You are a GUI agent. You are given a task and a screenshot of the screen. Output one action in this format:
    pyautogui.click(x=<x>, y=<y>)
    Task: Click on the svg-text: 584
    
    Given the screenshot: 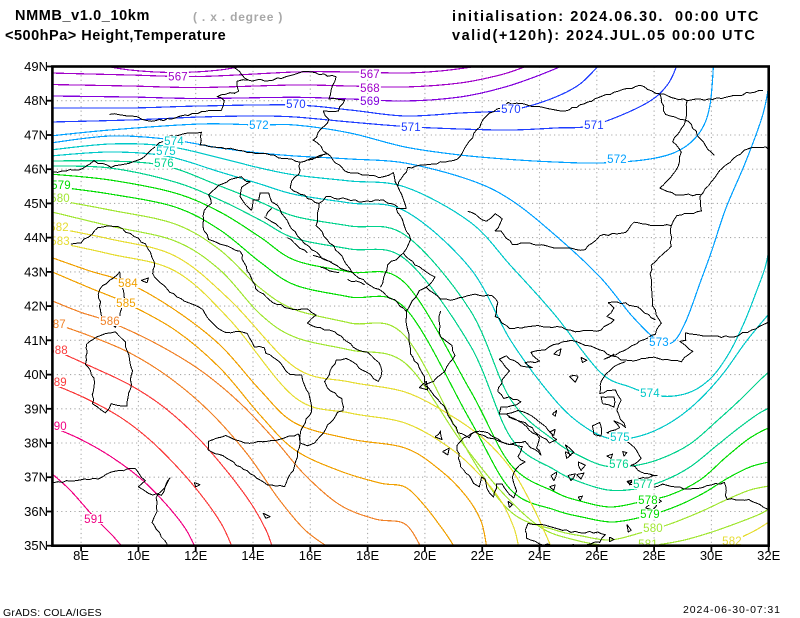 What is the action you would take?
    pyautogui.click(x=128, y=284)
    